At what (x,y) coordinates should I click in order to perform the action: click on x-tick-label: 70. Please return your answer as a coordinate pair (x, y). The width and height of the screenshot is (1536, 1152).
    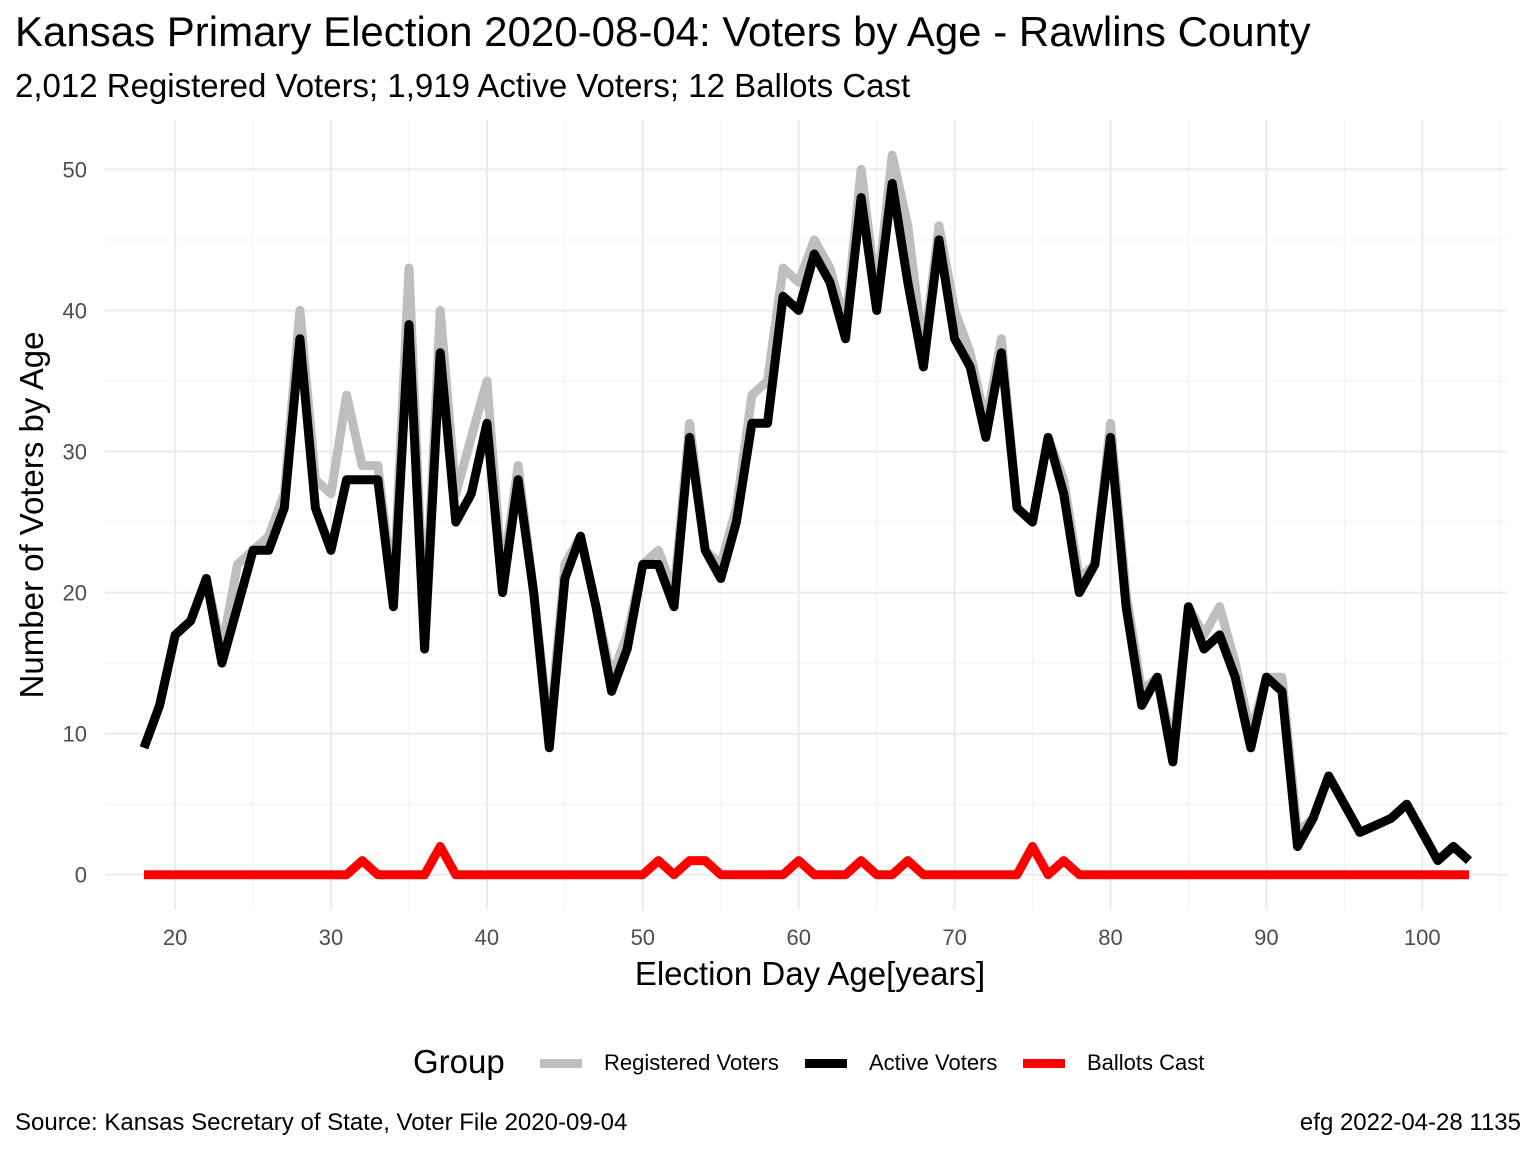
    Looking at the image, I should click on (954, 937).